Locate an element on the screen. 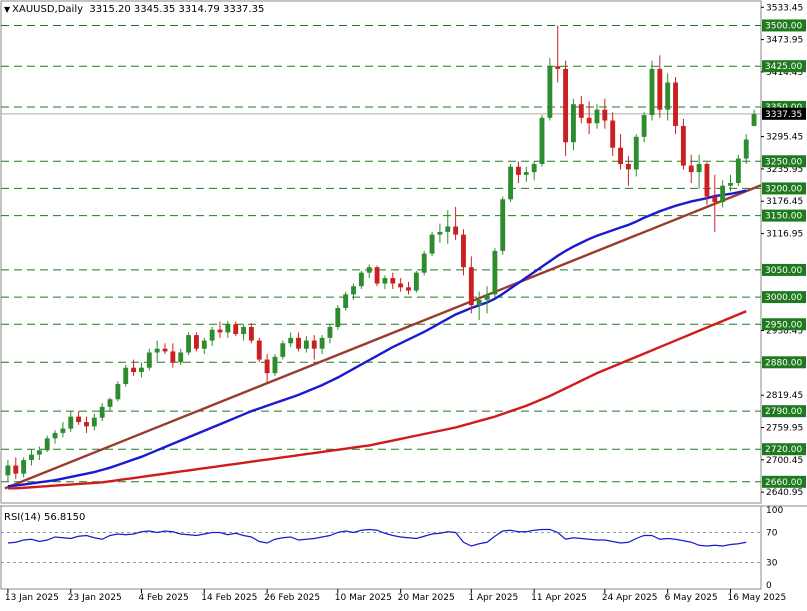  y-tick-label: 2640.95 is located at coordinates (784, 493).